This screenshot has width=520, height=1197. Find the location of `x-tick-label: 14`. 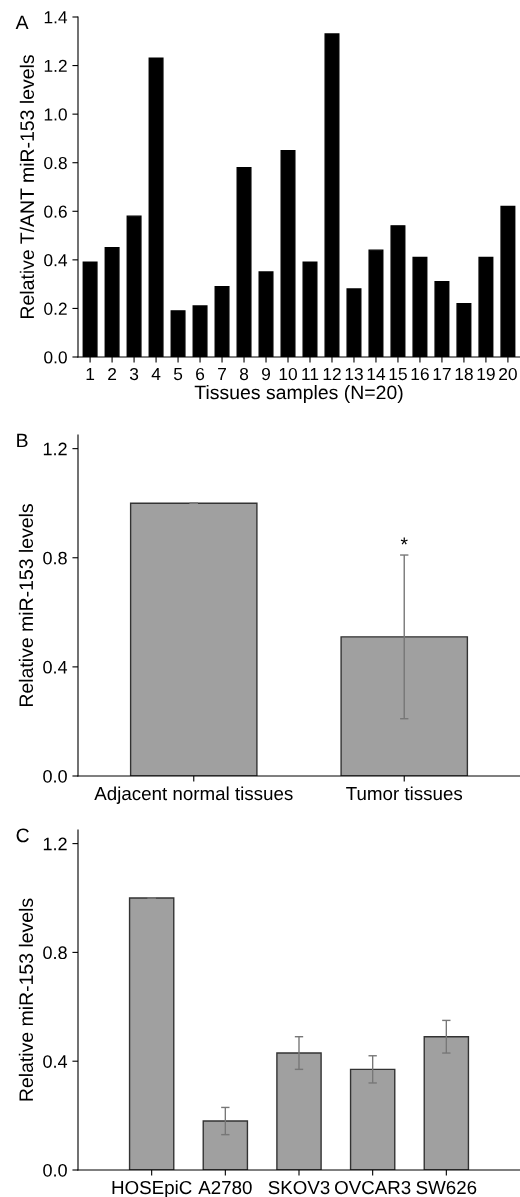

x-tick-label: 14 is located at coordinates (376, 374).